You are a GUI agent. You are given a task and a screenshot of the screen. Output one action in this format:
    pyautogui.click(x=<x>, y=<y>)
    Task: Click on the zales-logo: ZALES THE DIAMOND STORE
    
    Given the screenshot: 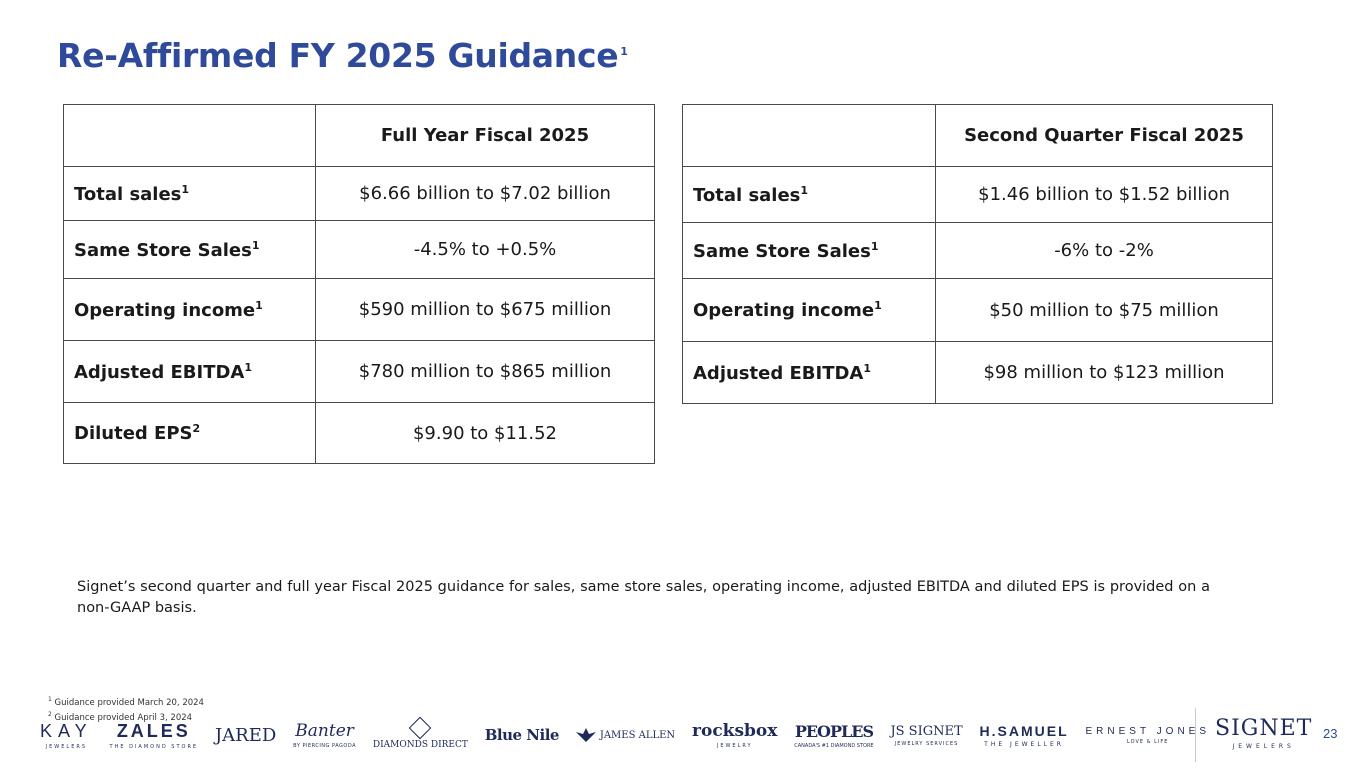 What is the action you would take?
    pyautogui.click(x=154, y=735)
    